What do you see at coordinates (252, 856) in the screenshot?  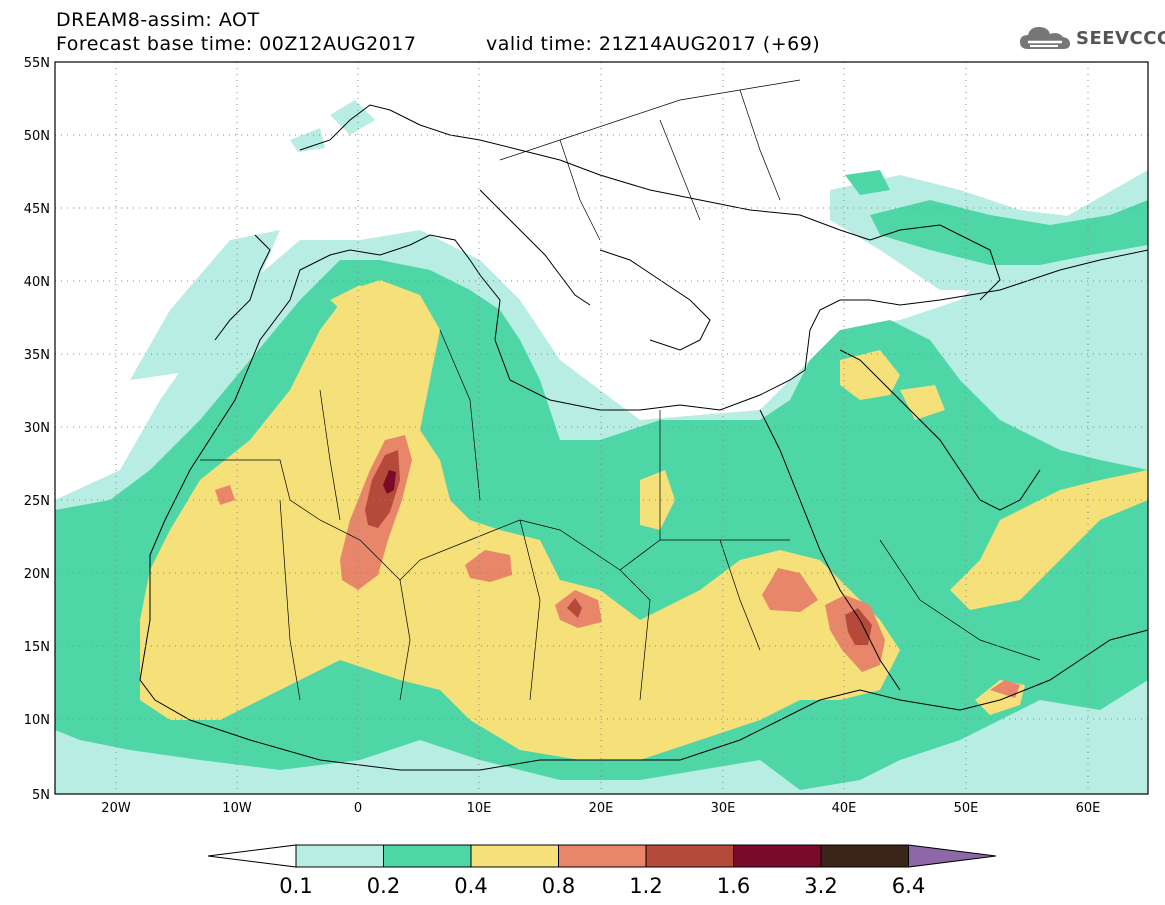 I see `colorbar-left-arrow` at bounding box center [252, 856].